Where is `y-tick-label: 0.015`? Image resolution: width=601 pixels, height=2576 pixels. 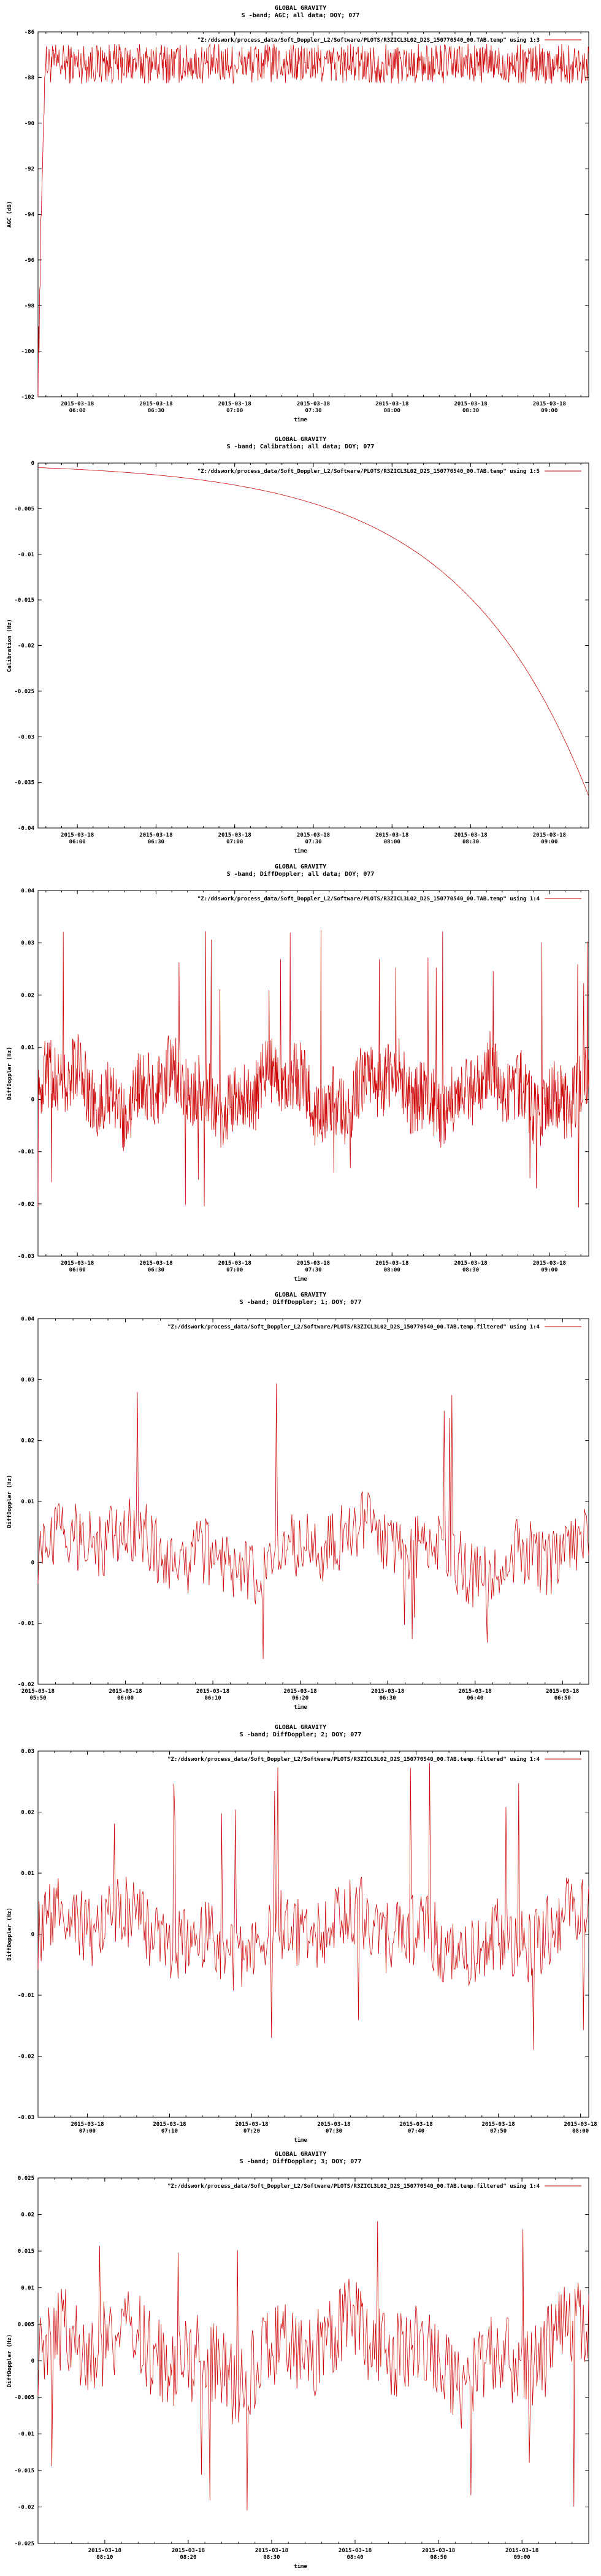 y-tick-label: 0.015 is located at coordinates (26, 2251).